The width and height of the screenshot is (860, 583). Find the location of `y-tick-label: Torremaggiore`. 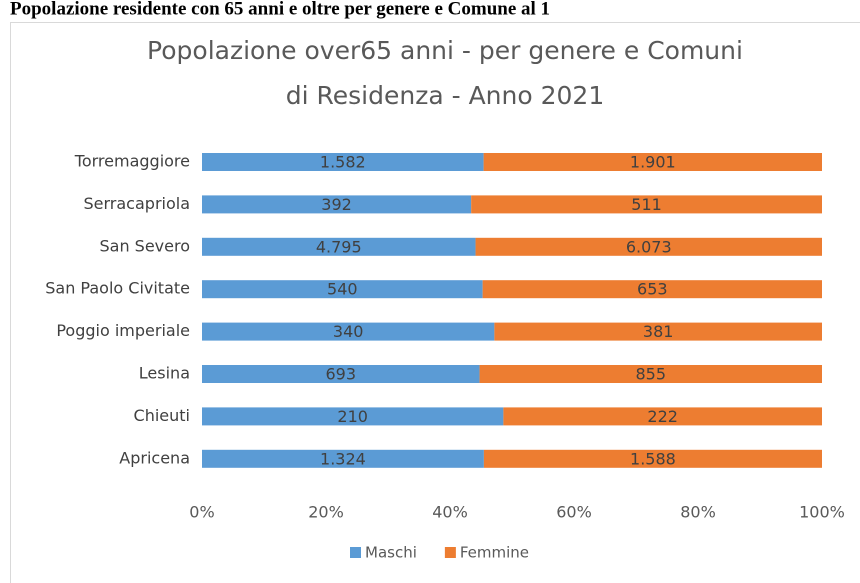

y-tick-label: Torremaggiore is located at coordinates (132, 161).